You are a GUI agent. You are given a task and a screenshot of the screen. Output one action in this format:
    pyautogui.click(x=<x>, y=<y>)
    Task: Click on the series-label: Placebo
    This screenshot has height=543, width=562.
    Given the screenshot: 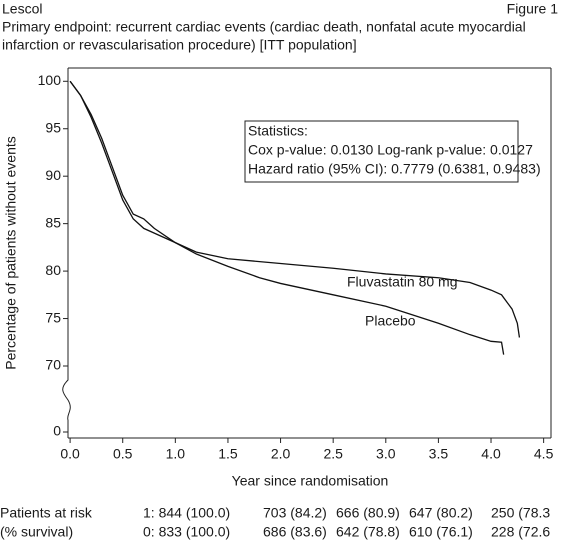 What is the action you would take?
    pyautogui.click(x=390, y=321)
    